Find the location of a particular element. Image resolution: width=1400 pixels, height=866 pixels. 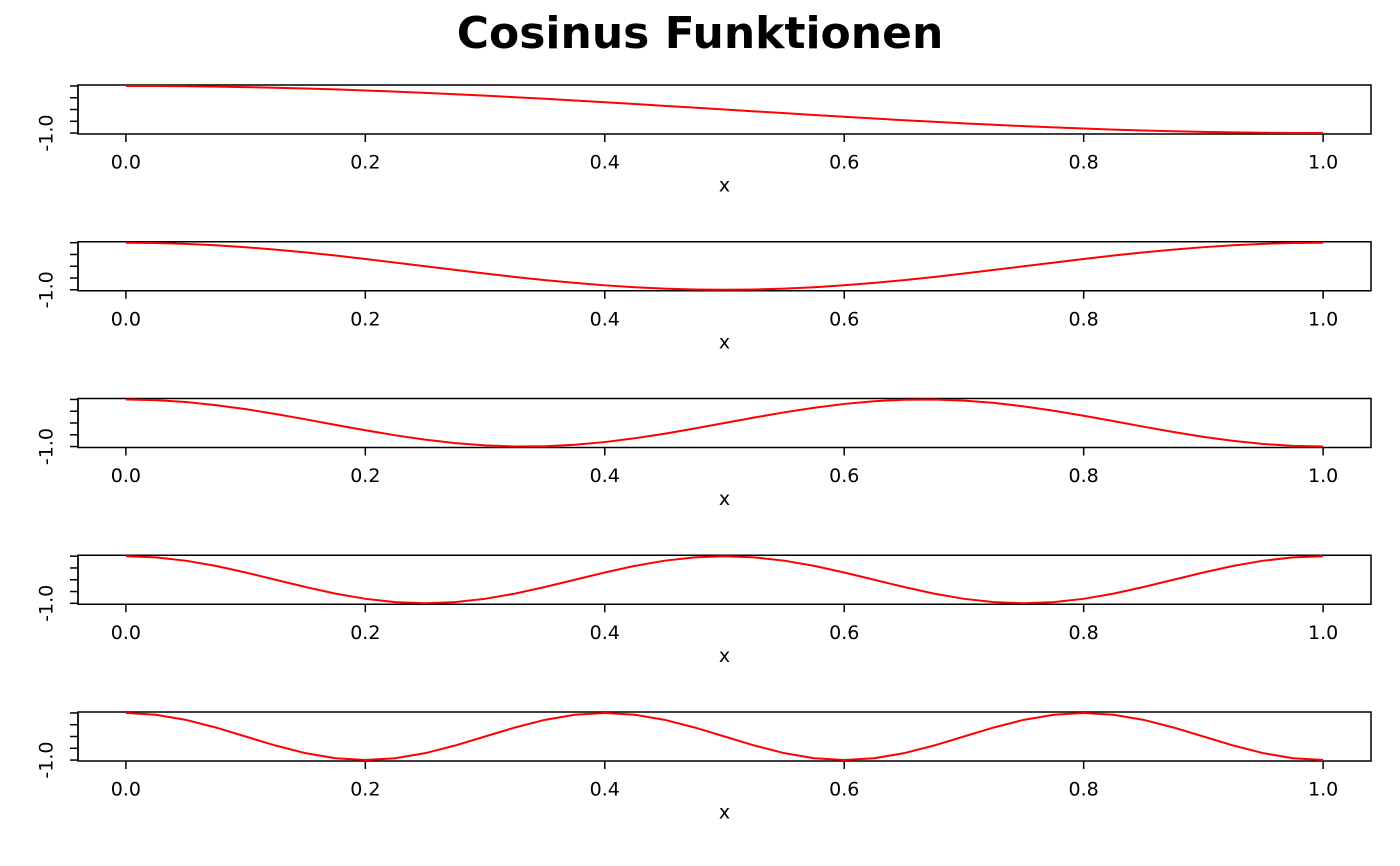

chart-title: Cosinus Funktionen is located at coordinates (700, 33).